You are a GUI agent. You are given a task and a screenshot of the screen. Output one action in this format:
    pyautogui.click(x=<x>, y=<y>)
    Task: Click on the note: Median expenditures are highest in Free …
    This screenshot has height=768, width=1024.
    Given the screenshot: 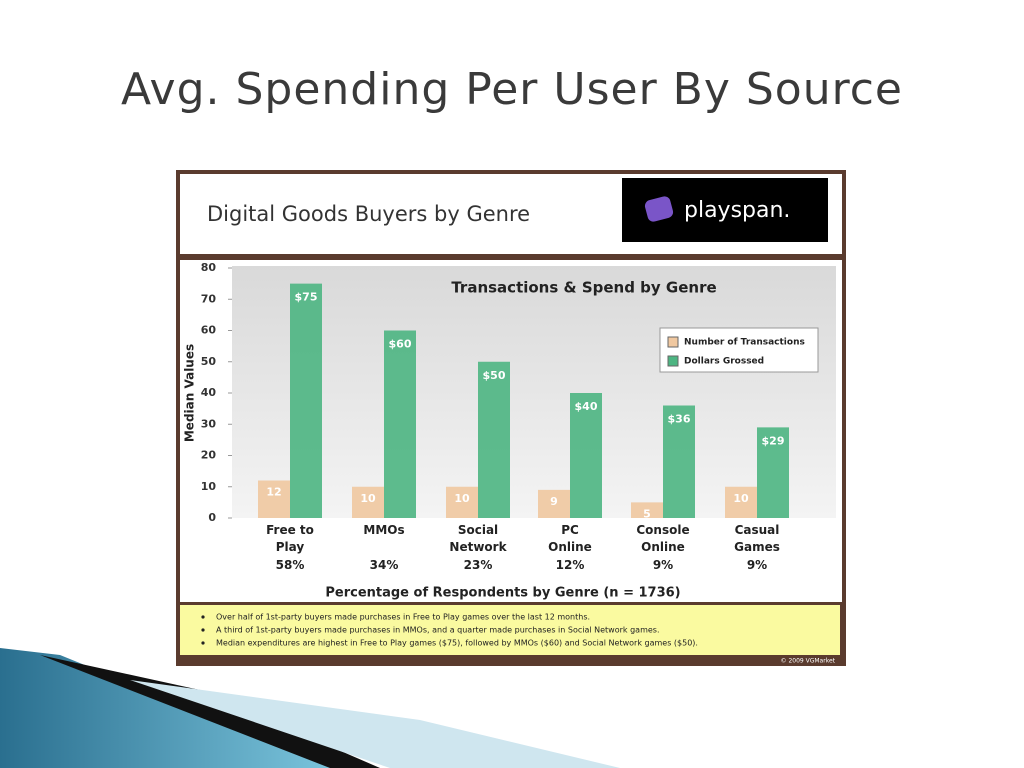 What is the action you would take?
    pyautogui.click(x=457, y=643)
    